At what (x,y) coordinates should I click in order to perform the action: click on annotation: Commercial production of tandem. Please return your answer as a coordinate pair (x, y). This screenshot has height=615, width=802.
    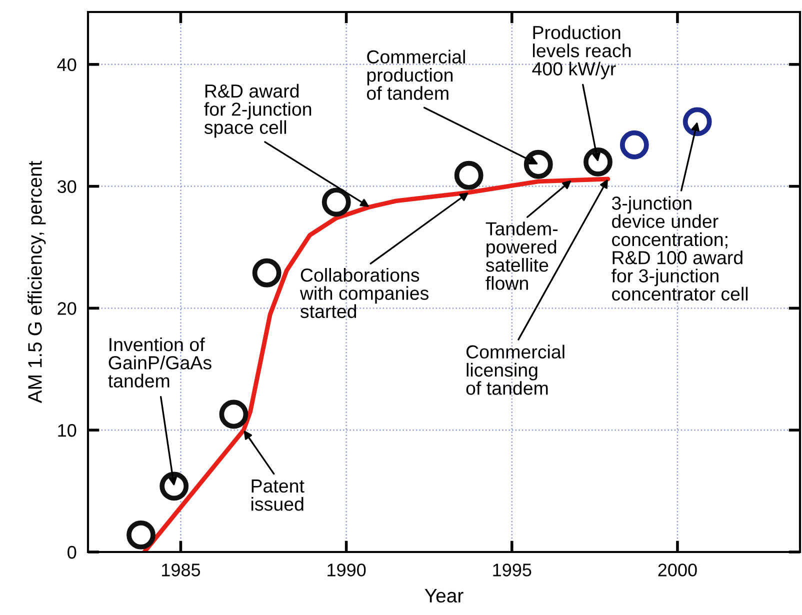
    Looking at the image, I should click on (415, 75).